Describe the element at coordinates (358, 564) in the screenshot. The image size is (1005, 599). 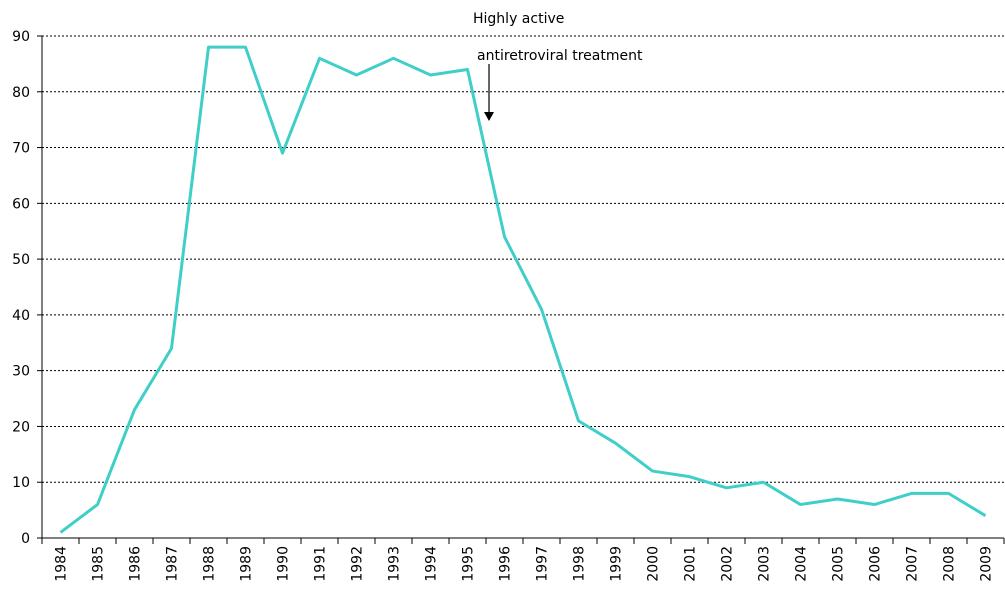
I see `x-tick-label: 1992` at that location.